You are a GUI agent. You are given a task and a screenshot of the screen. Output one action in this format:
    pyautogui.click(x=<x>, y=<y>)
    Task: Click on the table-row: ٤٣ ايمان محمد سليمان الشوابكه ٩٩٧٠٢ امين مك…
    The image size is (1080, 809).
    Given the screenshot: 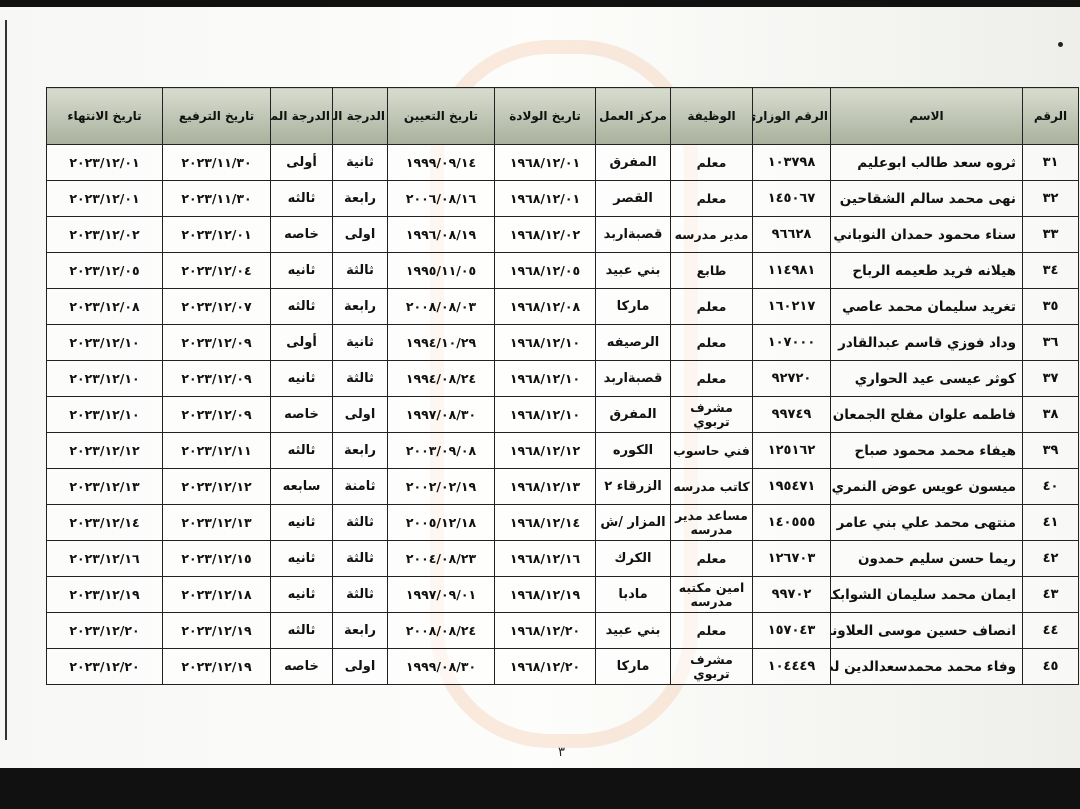 What is the action you would take?
    pyautogui.click(x=562, y=594)
    